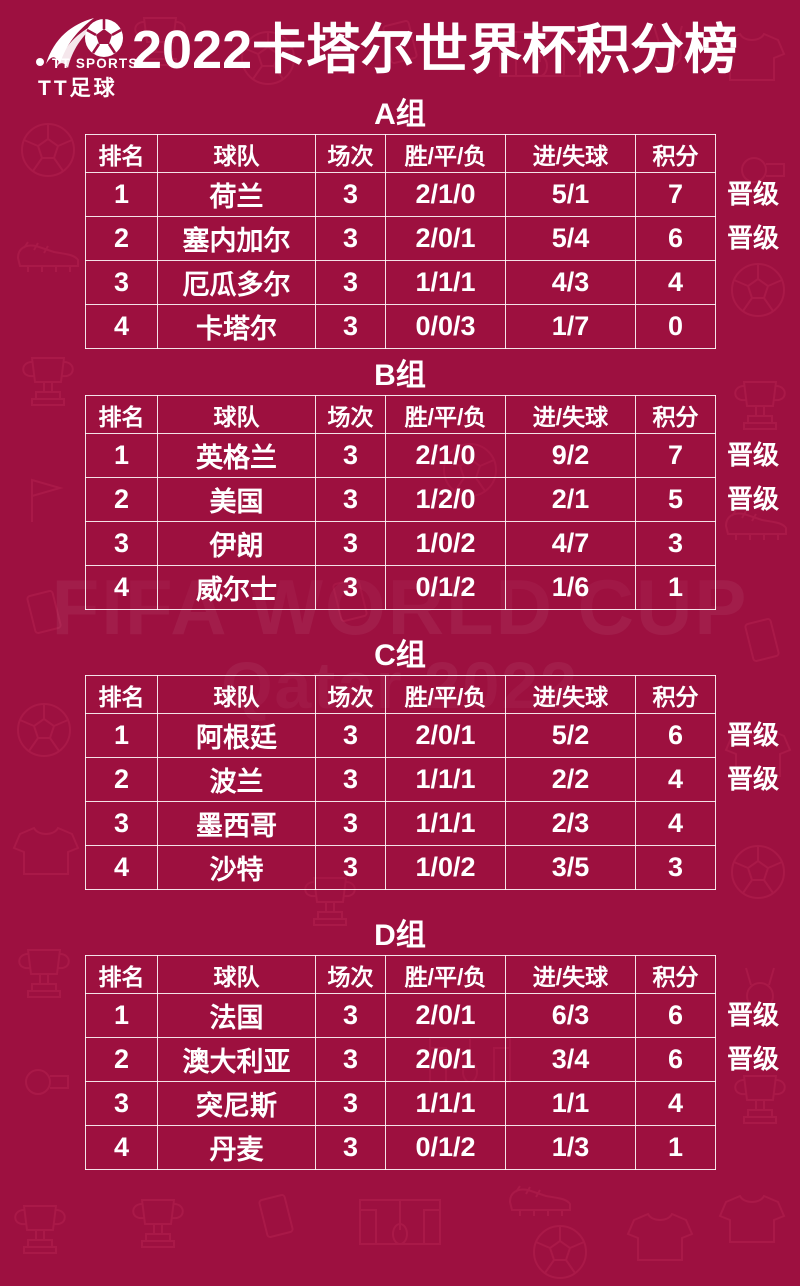 The image size is (800, 1286). Describe the element at coordinates (236, 1147) in the screenshot. I see `cell-team: 丹麦` at that location.